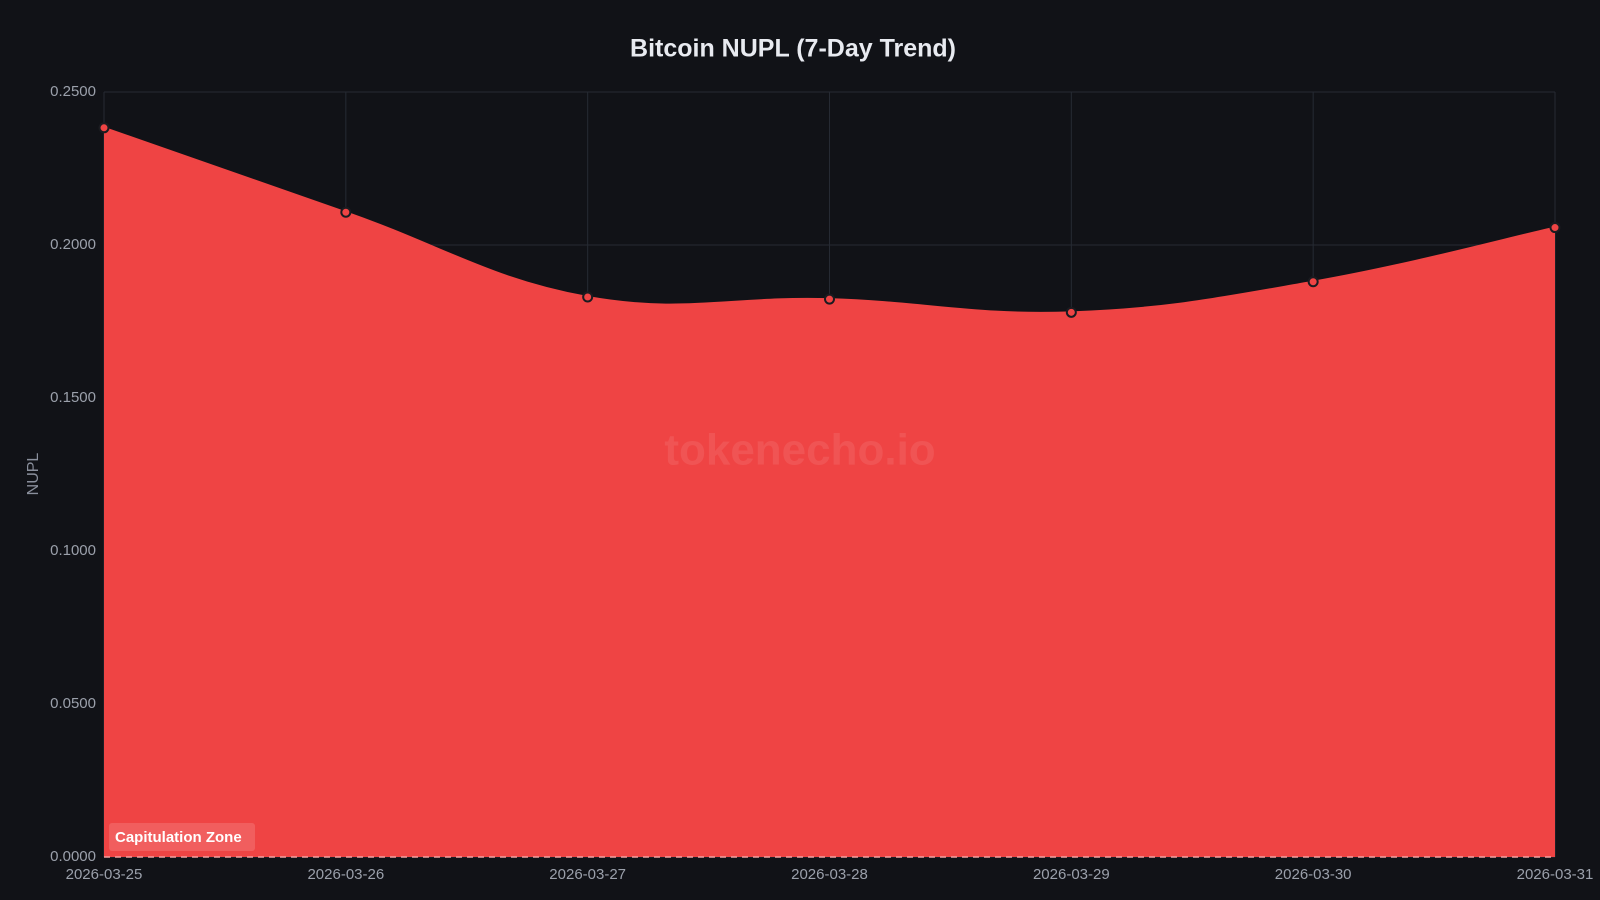 Image resolution: width=1600 pixels, height=900 pixels. What do you see at coordinates (73, 91) in the screenshot?
I see `y-tick-label: 0.2500` at bounding box center [73, 91].